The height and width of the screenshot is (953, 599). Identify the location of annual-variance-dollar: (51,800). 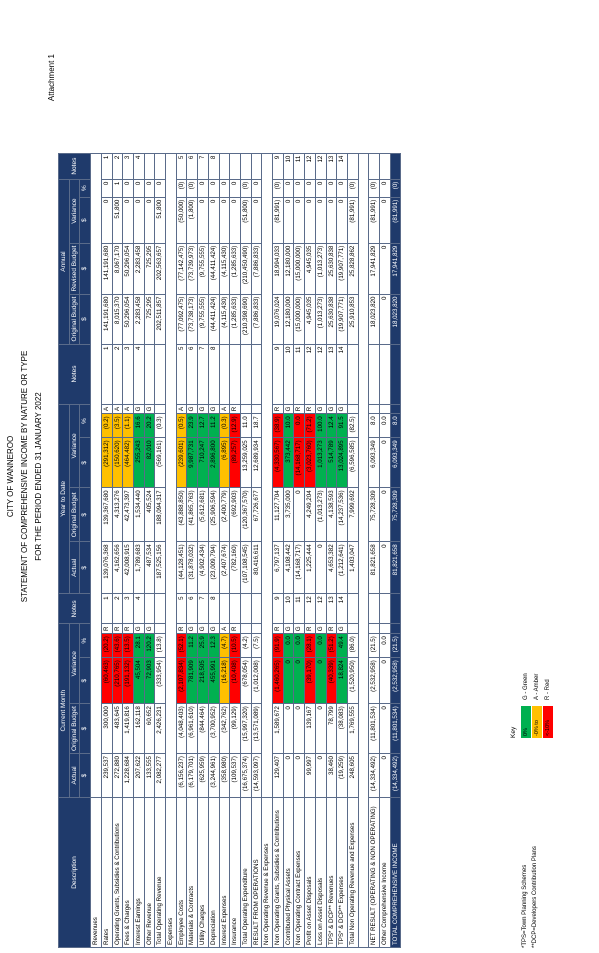
(246, 220).